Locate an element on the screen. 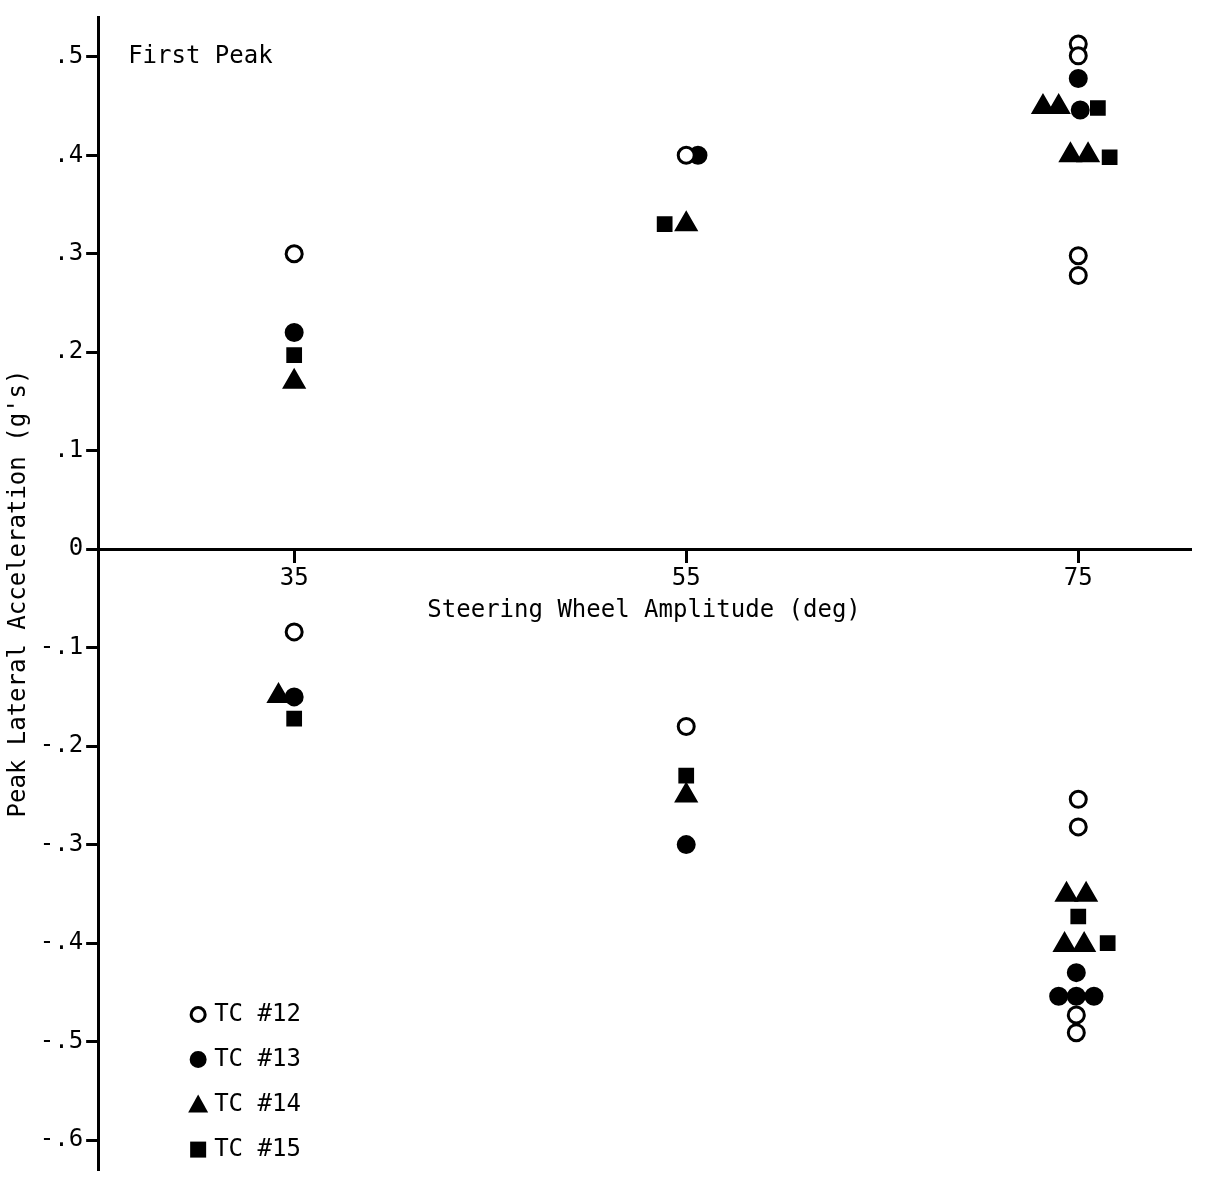 This screenshot has width=1215, height=1187. annotation: First Peak is located at coordinates (201, 55).